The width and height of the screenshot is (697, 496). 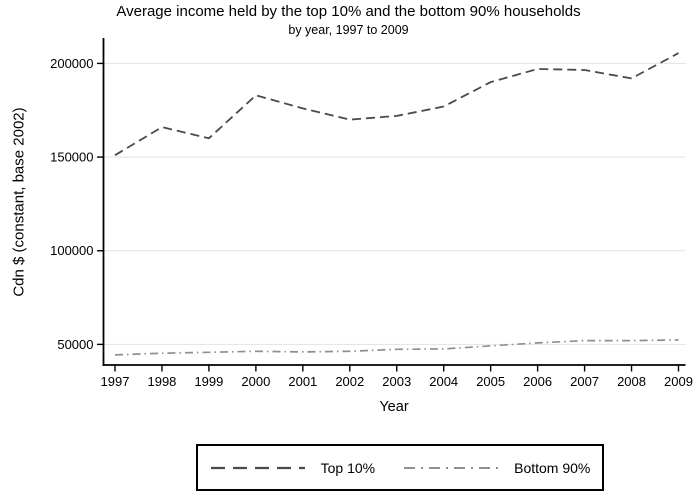 What do you see at coordinates (537, 381) in the screenshot?
I see `x-tick-label: 2006` at bounding box center [537, 381].